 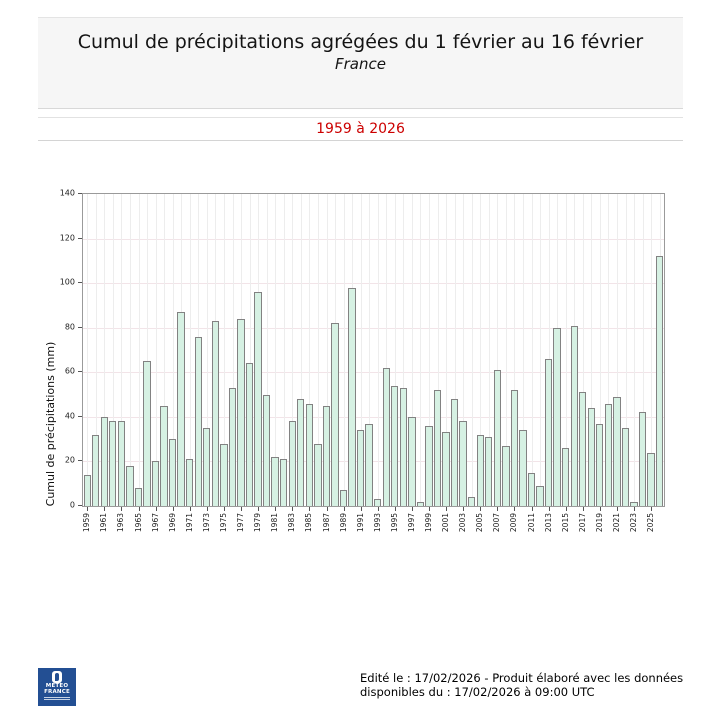 What do you see at coordinates (369, 464) in the screenshot?
I see `bar-1992` at bounding box center [369, 464].